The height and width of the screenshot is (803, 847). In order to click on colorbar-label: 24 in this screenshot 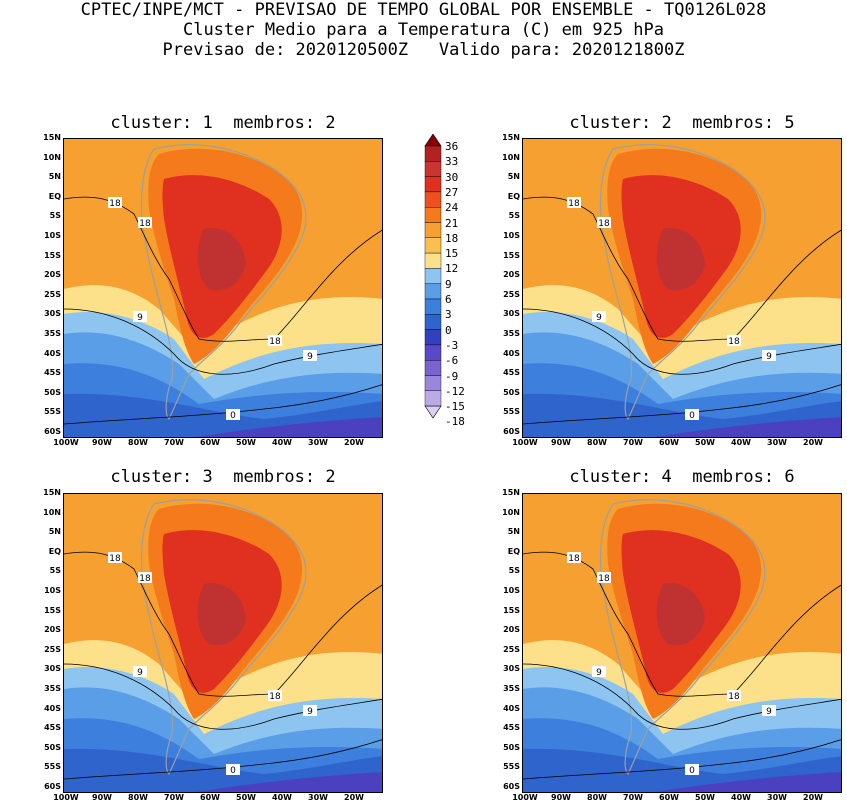, I will do `click(452, 208)`.